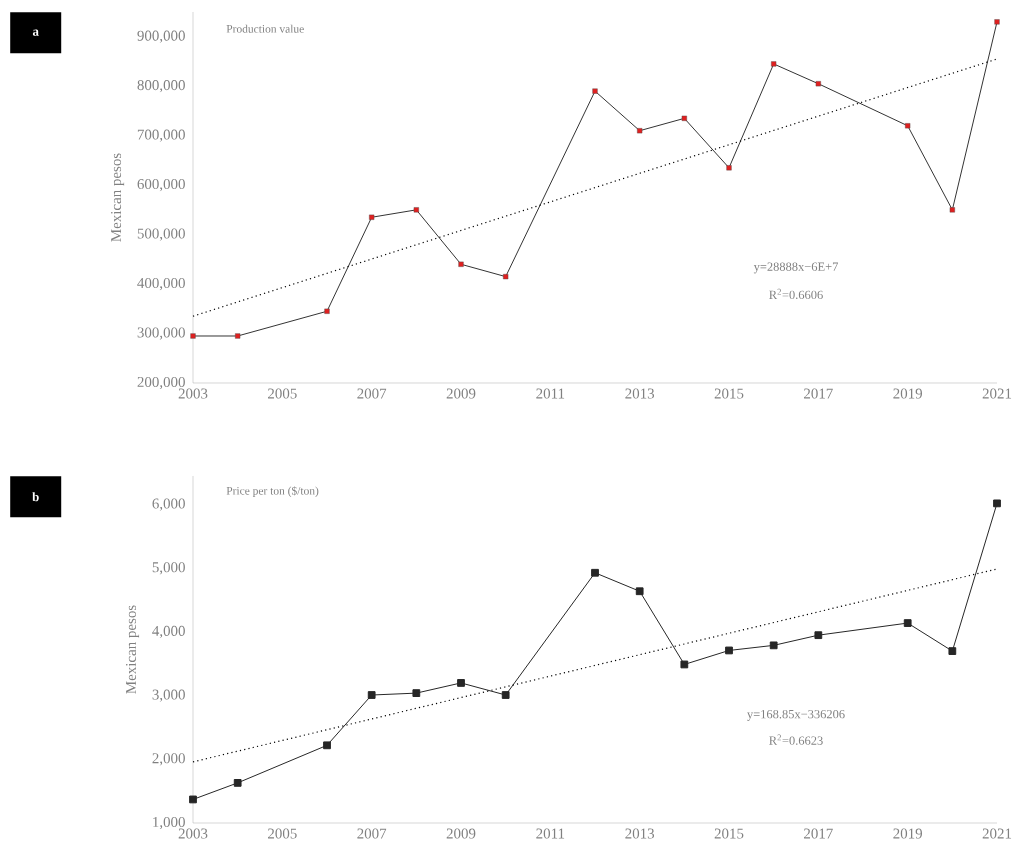  Describe the element at coordinates (168, 632) in the screenshot. I see `y-tick-label: 4,000` at that location.